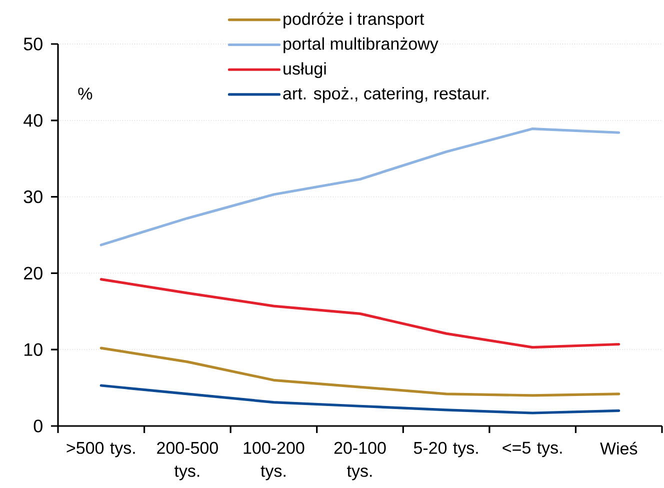 This screenshot has width=664, height=488. What do you see at coordinates (386, 95) in the screenshot?
I see `legend-label: art. spoż., catering, restaur.` at bounding box center [386, 95].